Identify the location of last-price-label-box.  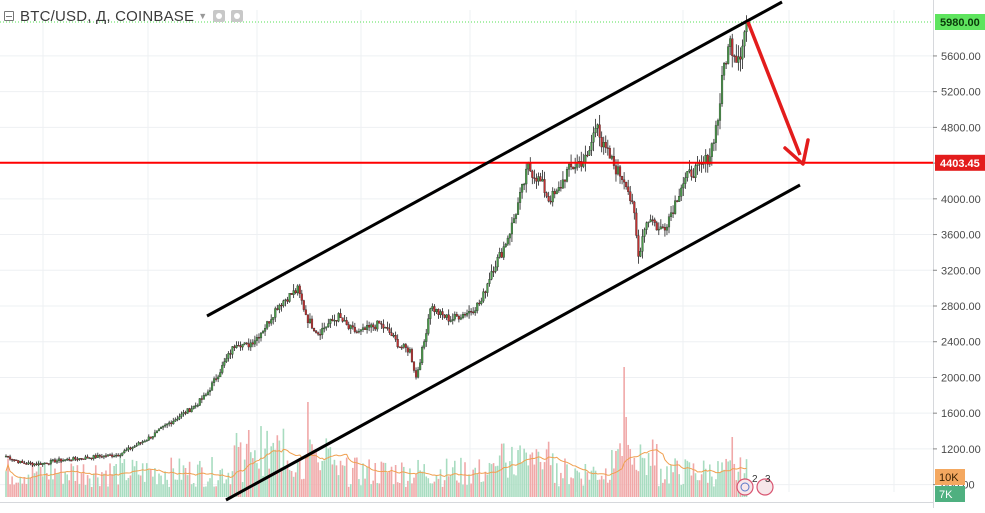
(960, 22).